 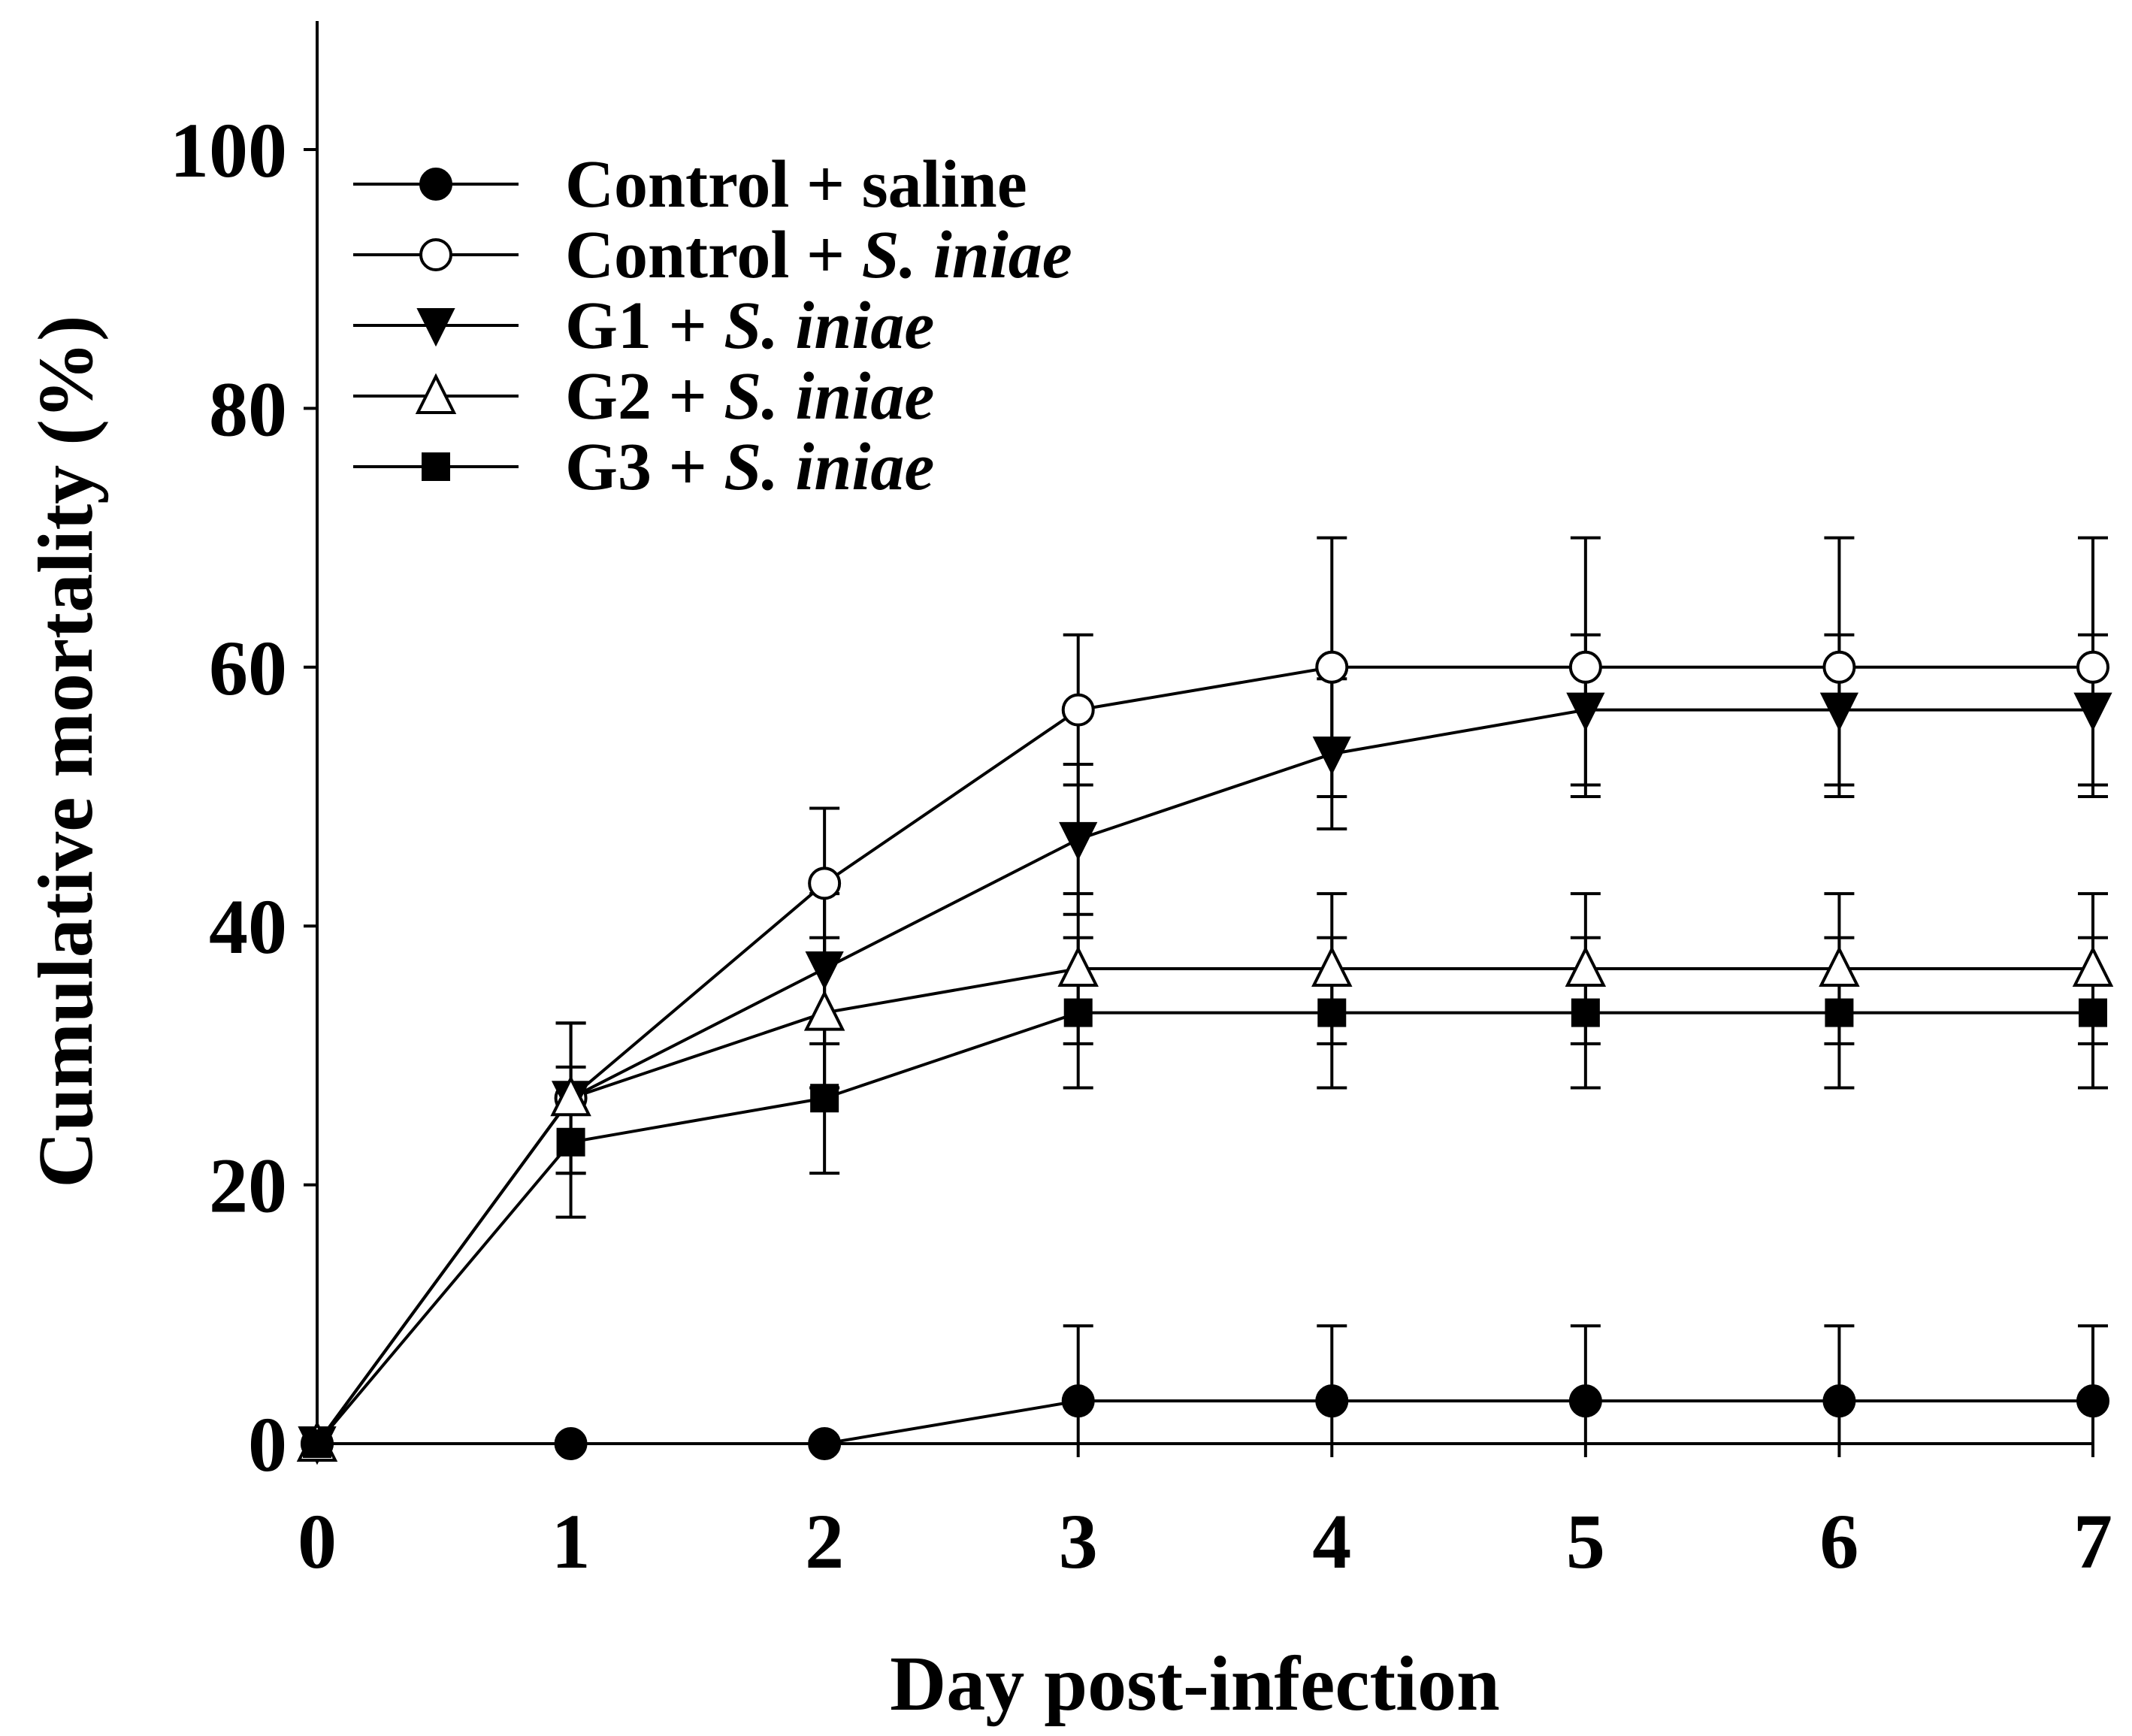 I want to click on legend-label-text: G2 +, so click(x=645, y=396).